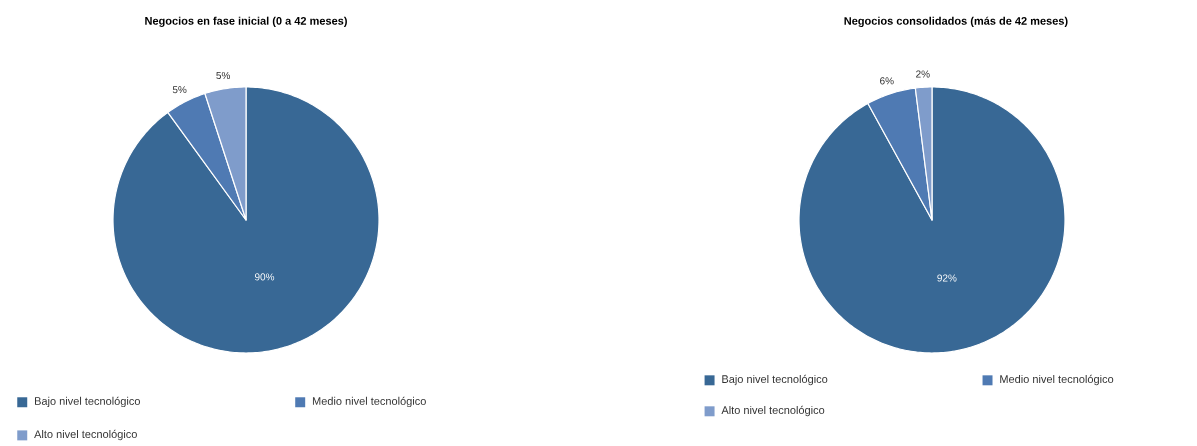 Image resolution: width=1197 pixels, height=446 pixels. What do you see at coordinates (887, 81) in the screenshot?
I see `data-label: 6%` at bounding box center [887, 81].